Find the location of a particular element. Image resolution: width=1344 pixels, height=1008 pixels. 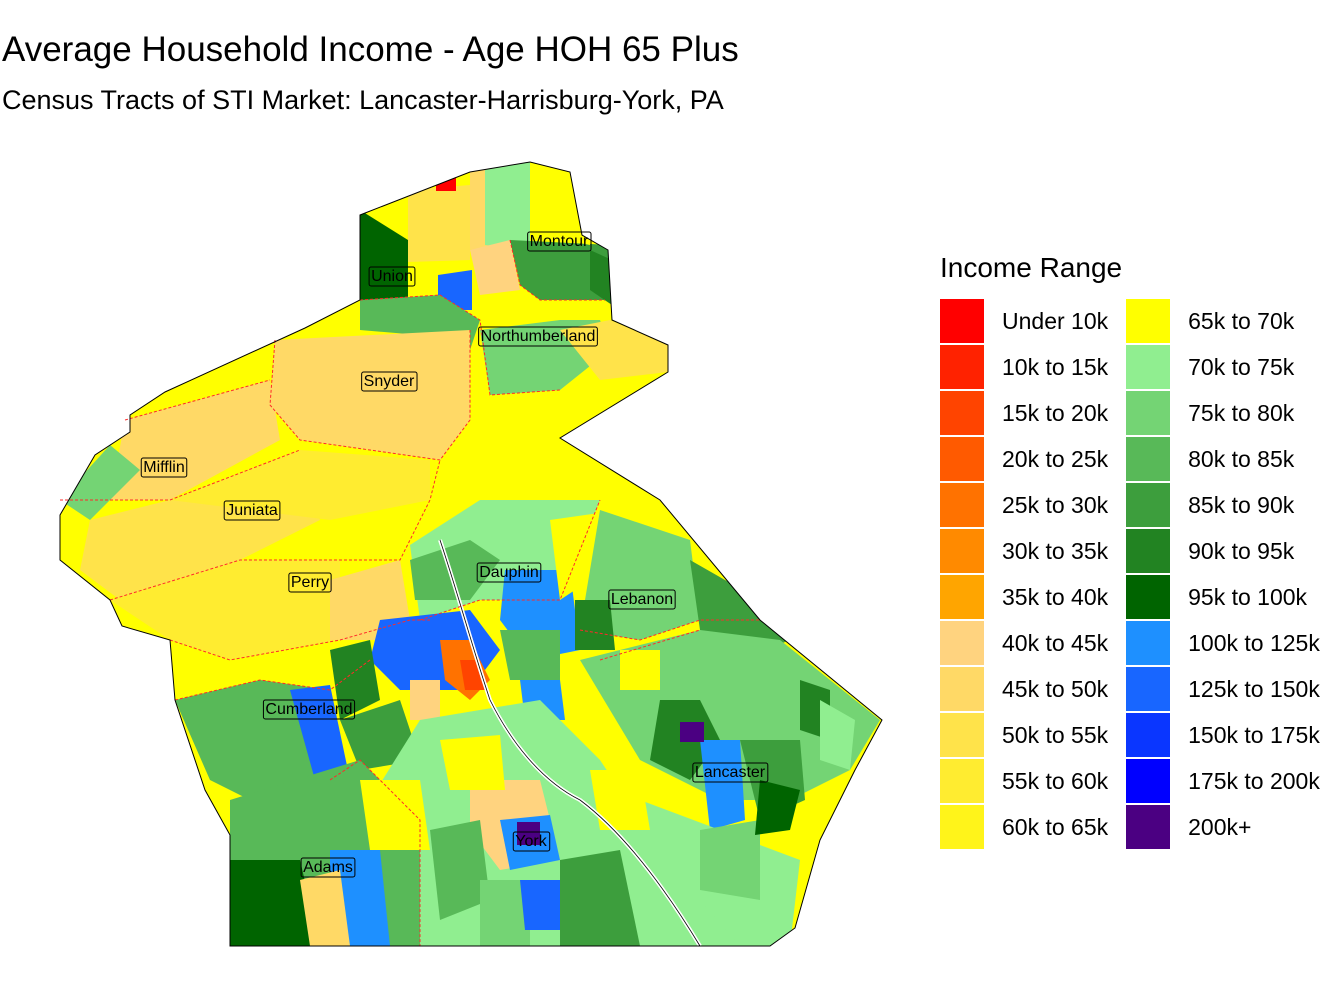

legend-label: 50k to 55k is located at coordinates (1055, 734).